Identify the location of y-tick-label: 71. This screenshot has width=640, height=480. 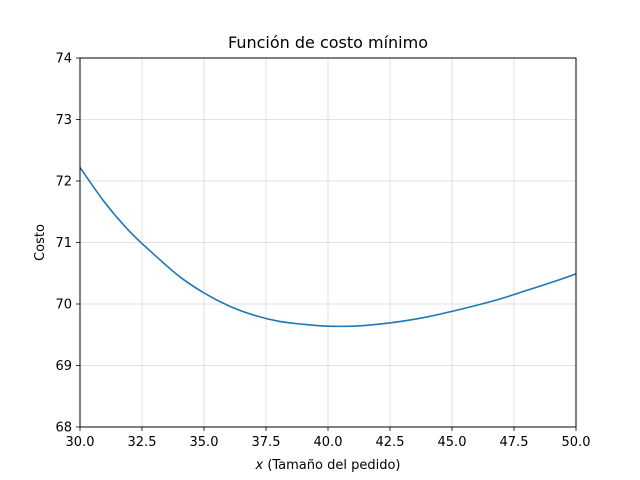
(63, 243).